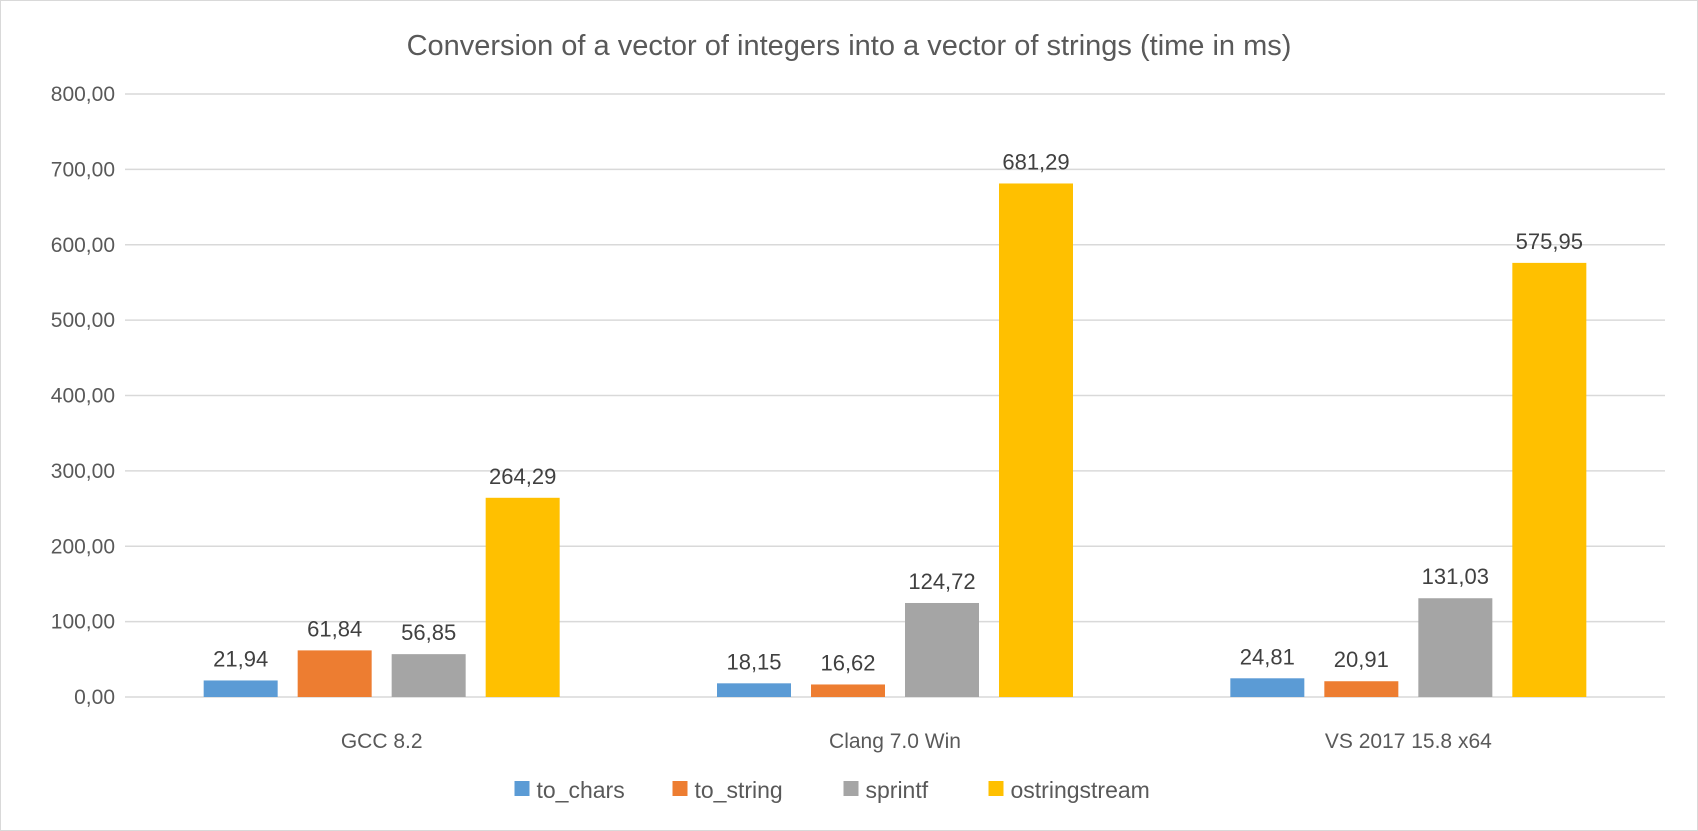  What do you see at coordinates (581, 790) in the screenshot?
I see `legend-label: to_chars` at bounding box center [581, 790].